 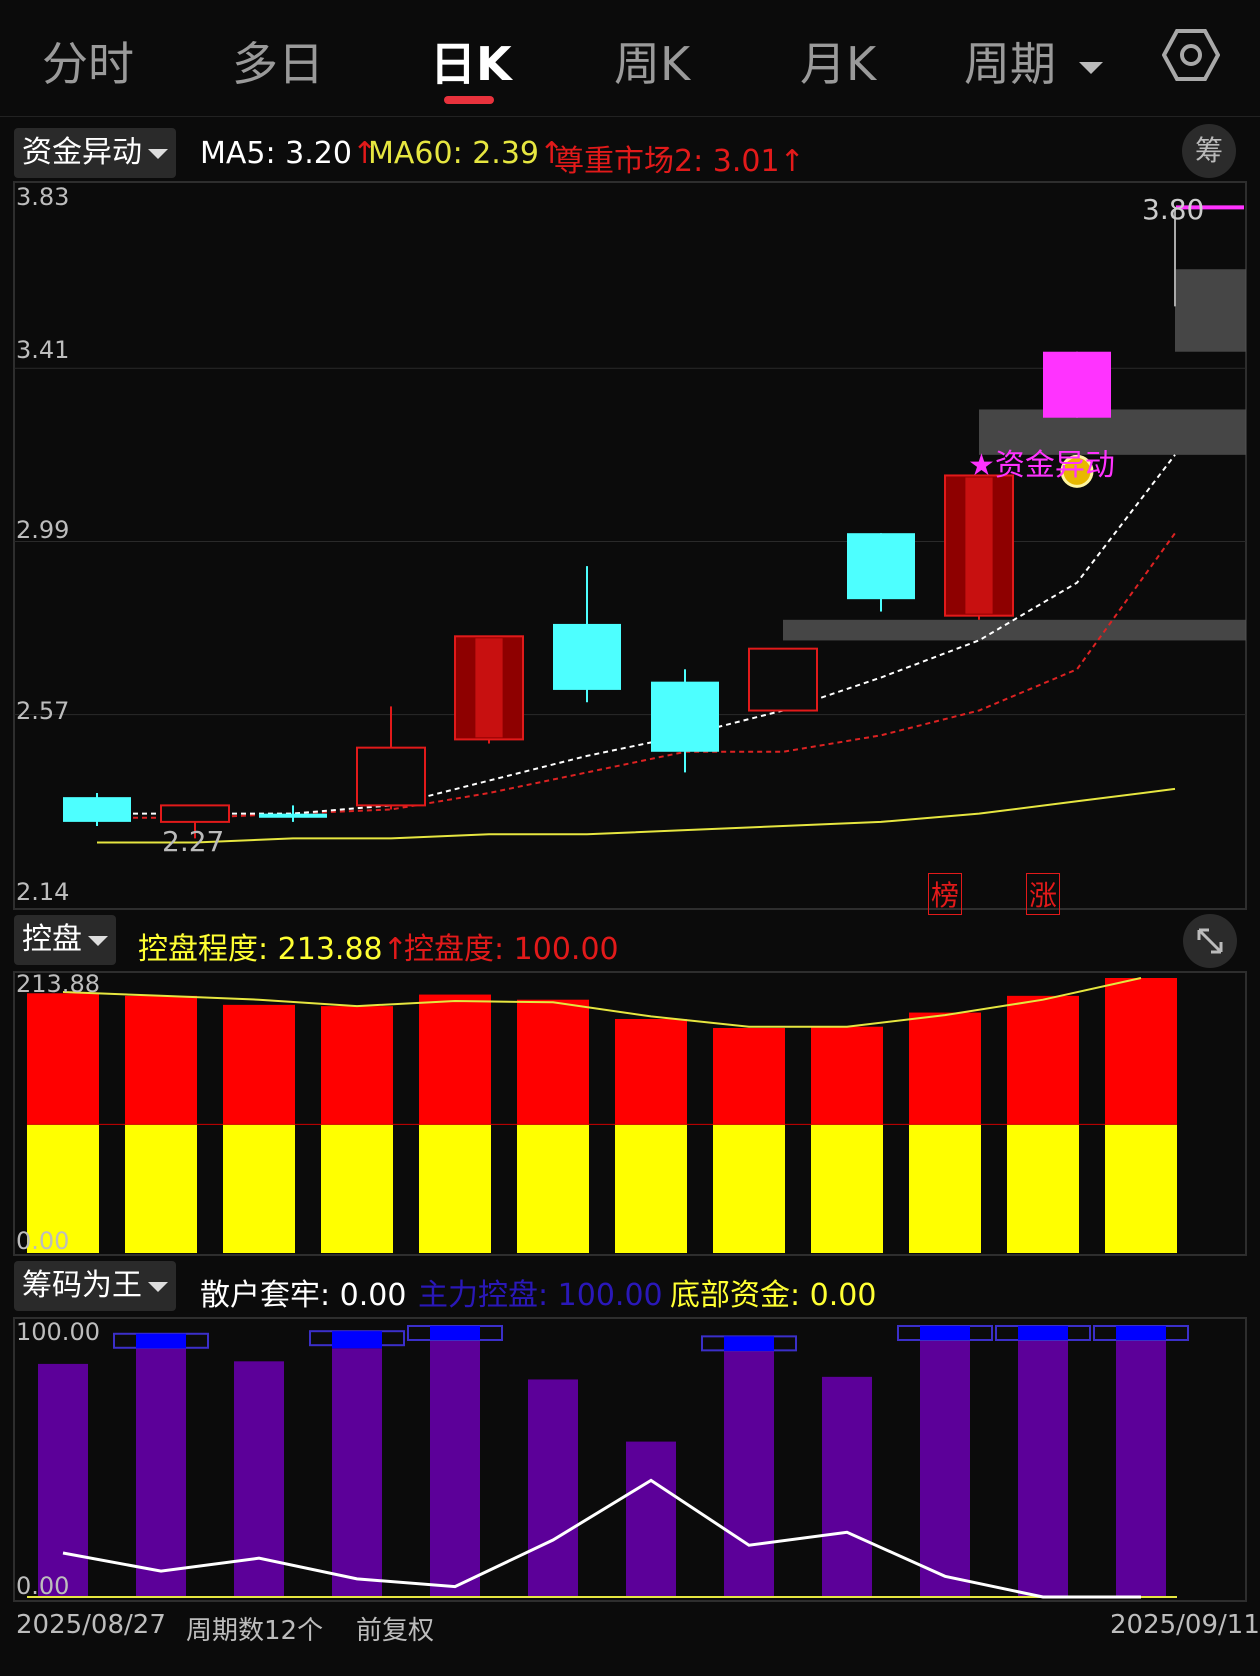 I want to click on indicator-dropdown-kongpan: 控盘, so click(x=65, y=940).